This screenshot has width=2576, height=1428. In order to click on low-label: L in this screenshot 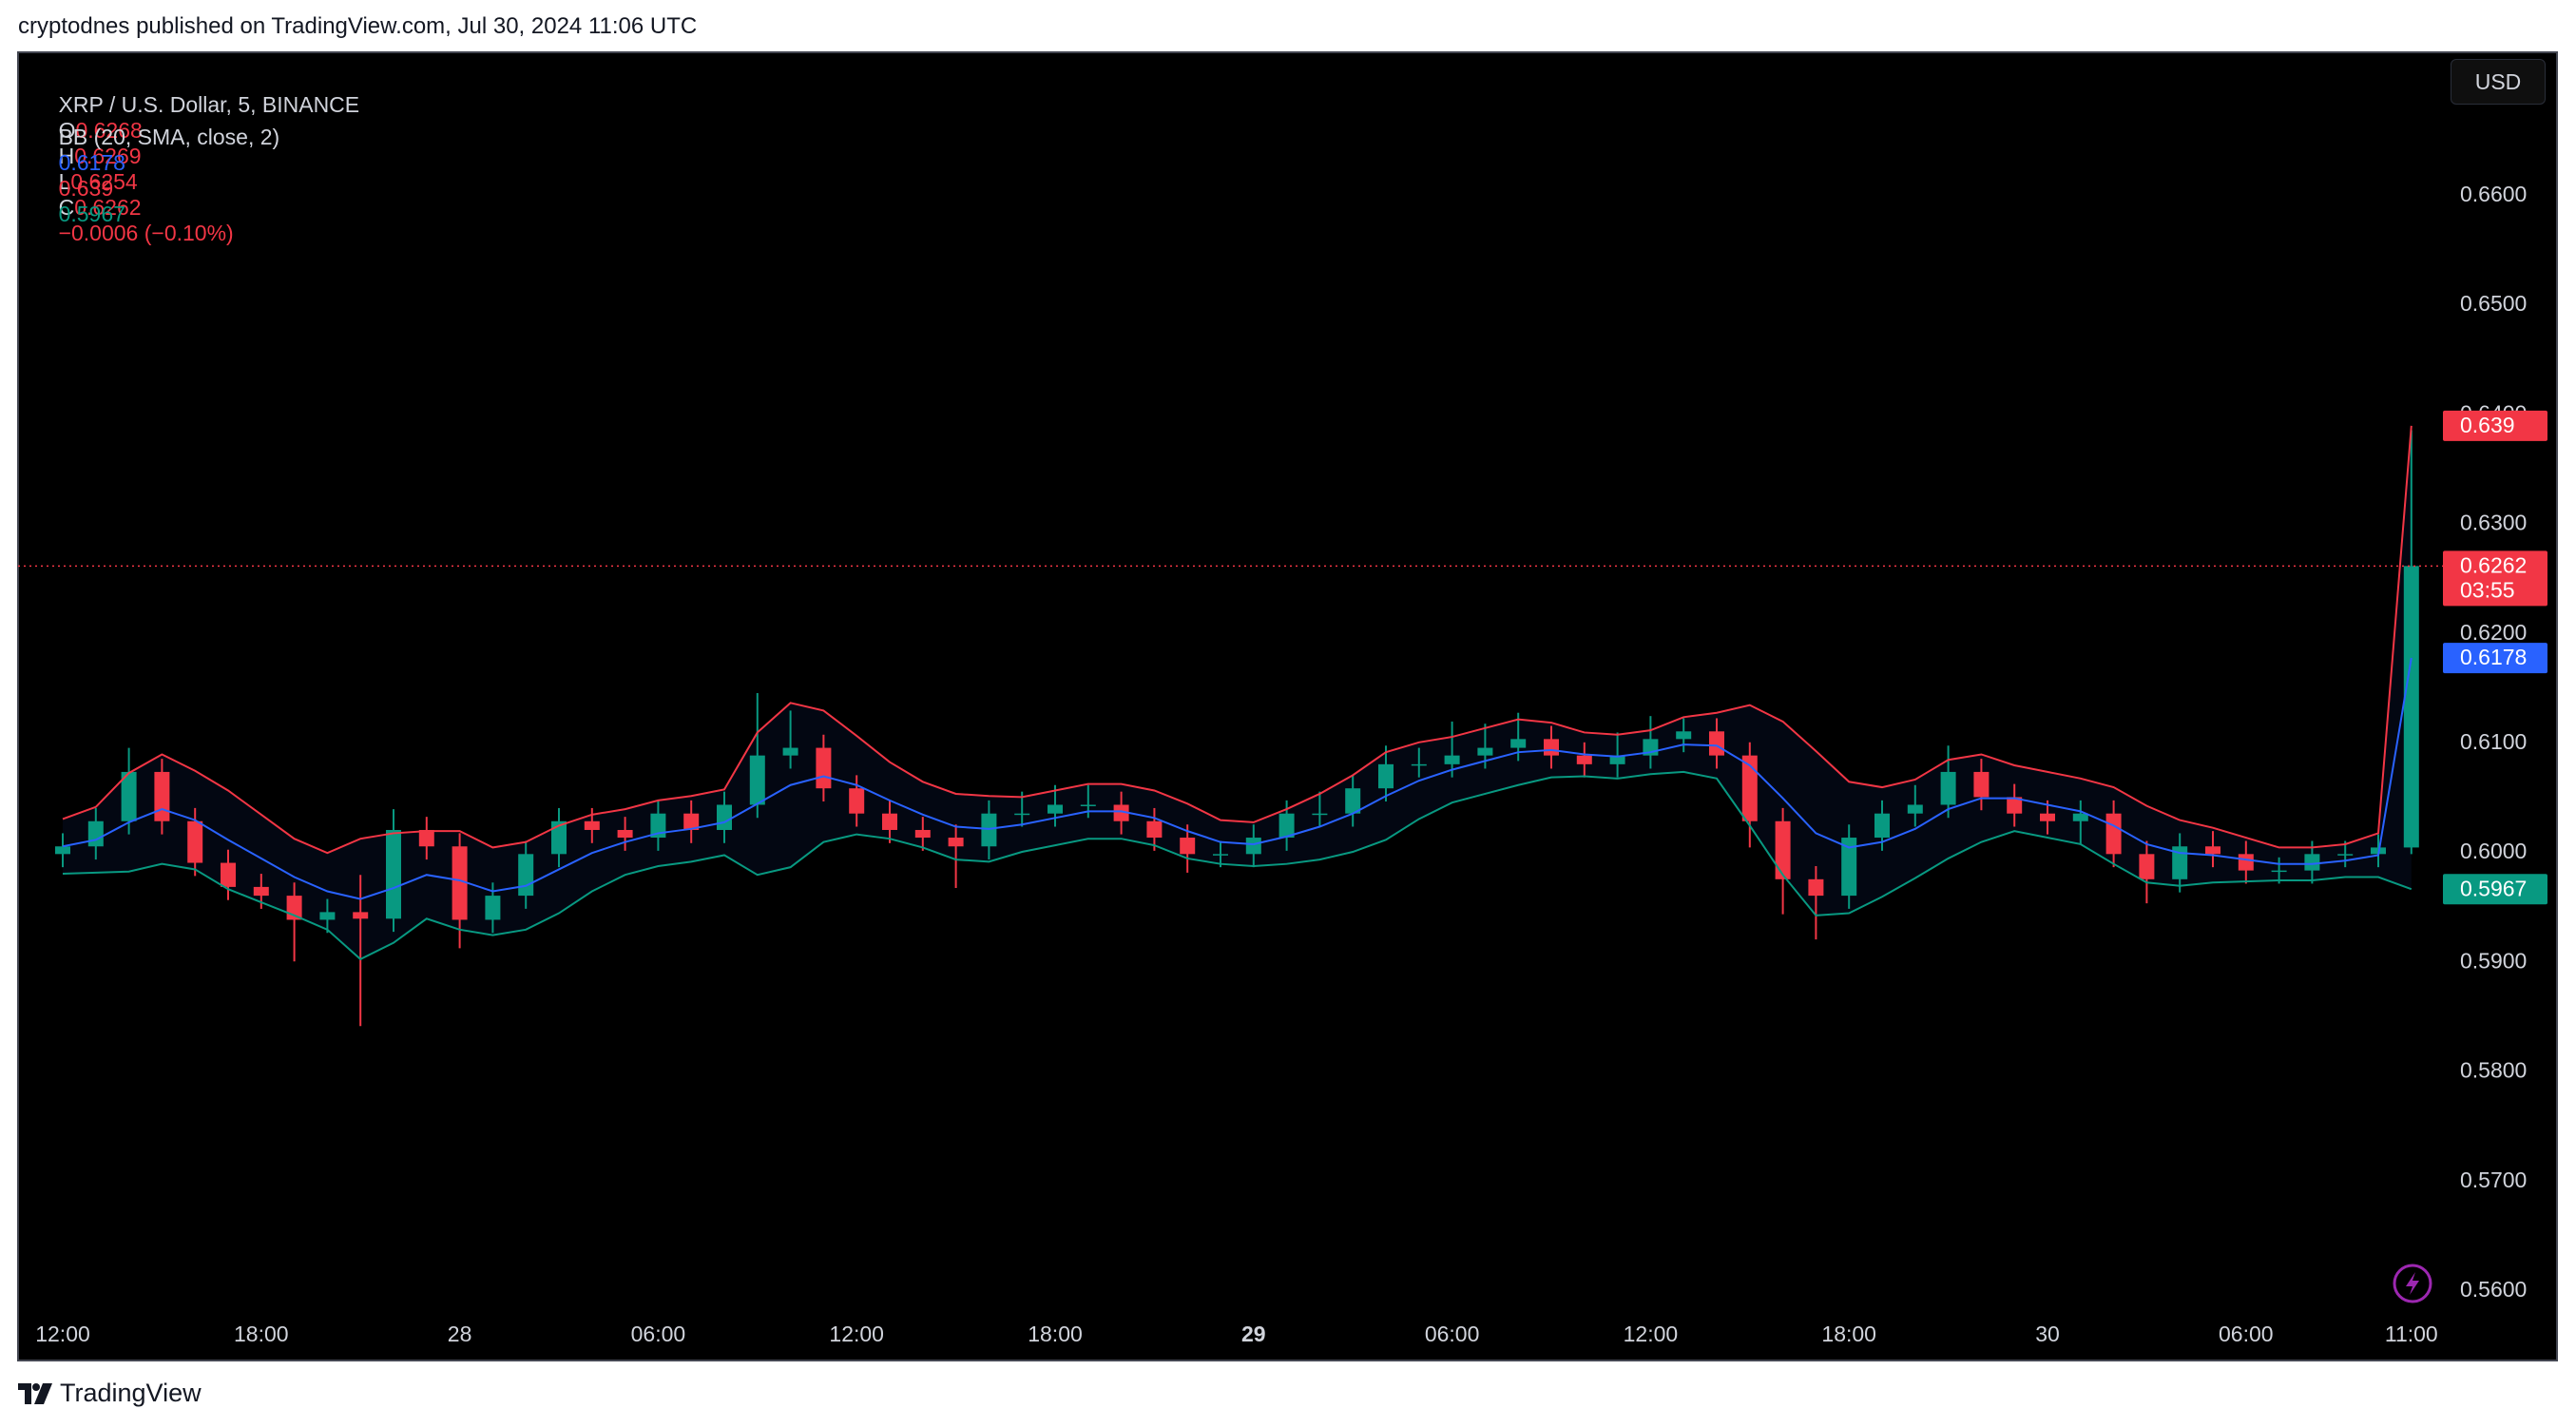, I will do `click(64, 181)`.